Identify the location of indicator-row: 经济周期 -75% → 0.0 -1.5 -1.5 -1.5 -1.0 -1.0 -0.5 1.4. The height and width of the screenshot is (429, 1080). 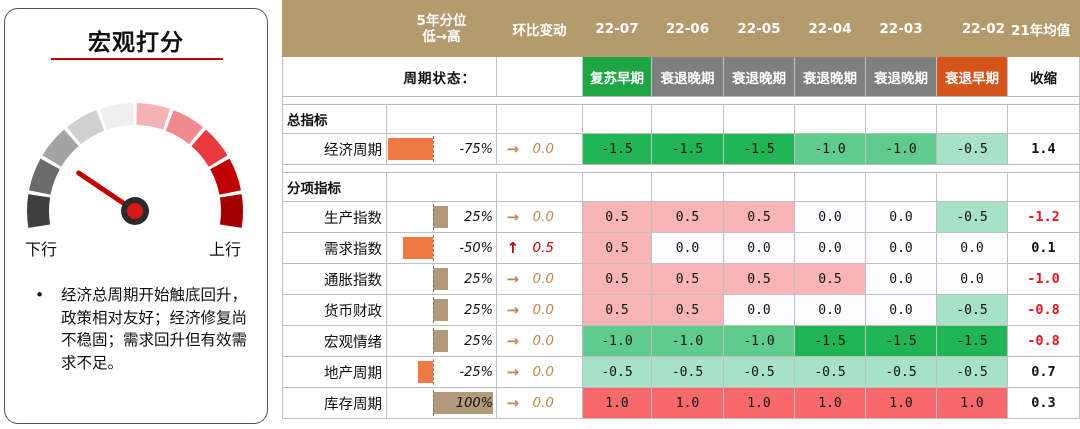
(681, 149).